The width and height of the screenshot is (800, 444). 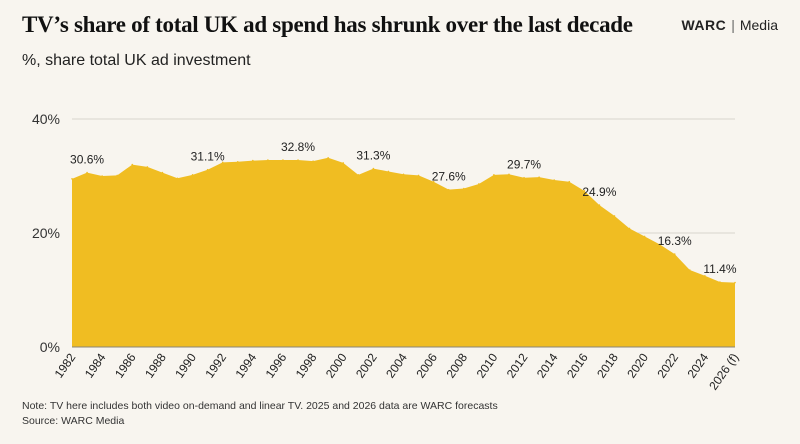 I want to click on brand-logo: WARC | Media, so click(x=729, y=25).